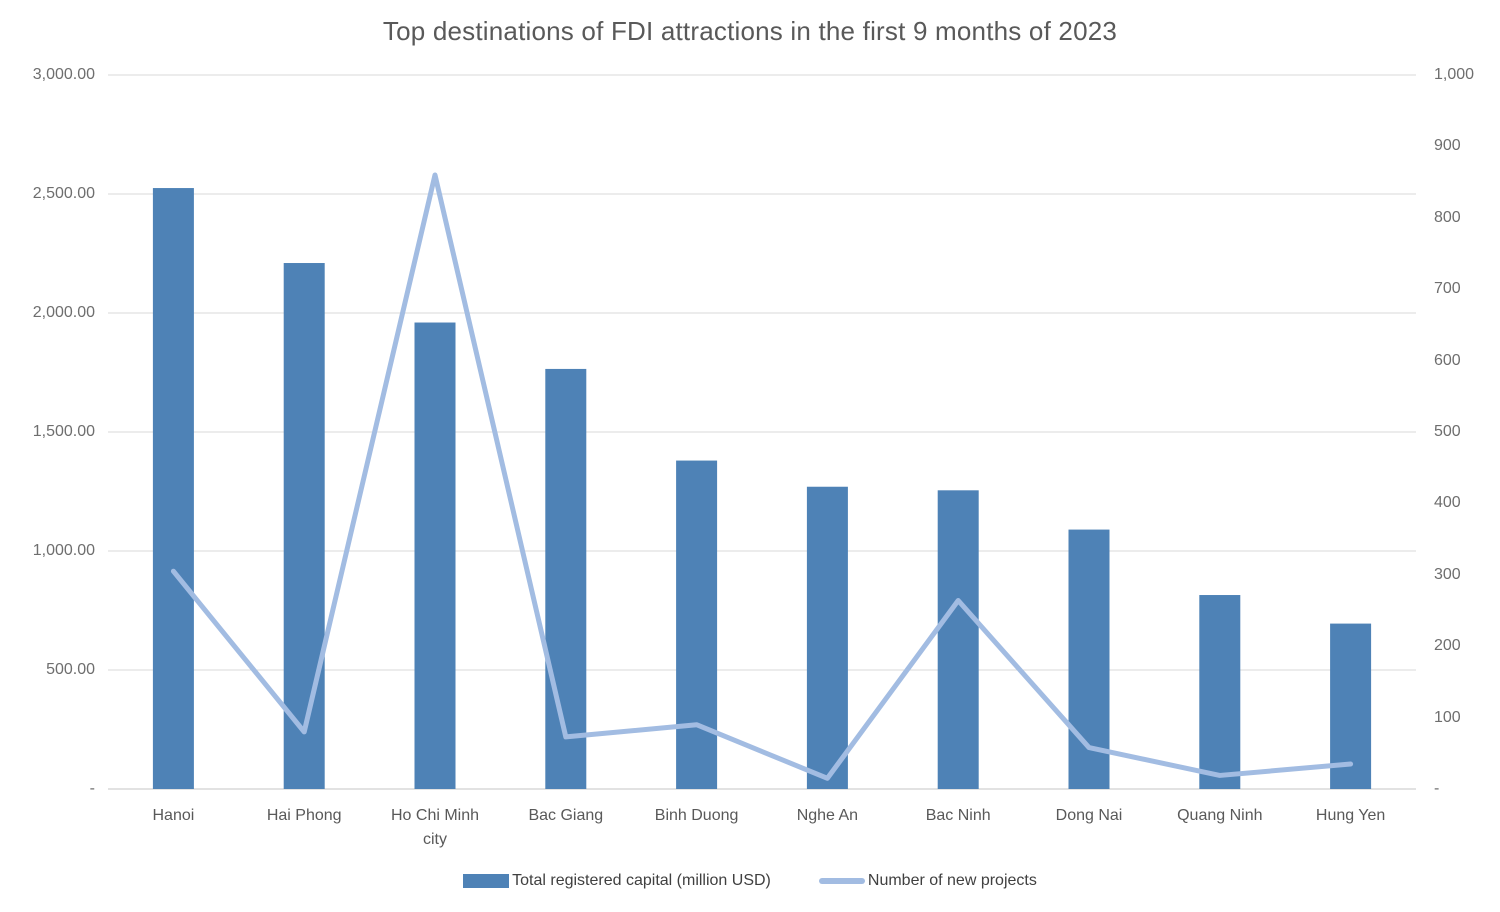 The image size is (1500, 912). I want to click on bar-series-label: Total registered capital (million USD), so click(641, 880).